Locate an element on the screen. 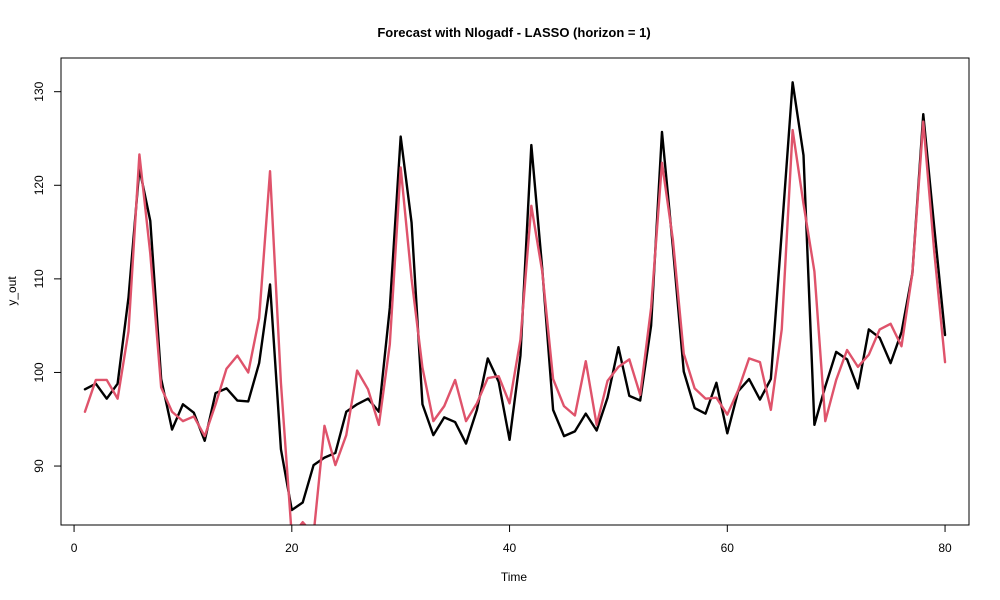 The height and width of the screenshot is (600, 1000). y-axis-label: y_out is located at coordinates (12, 291).